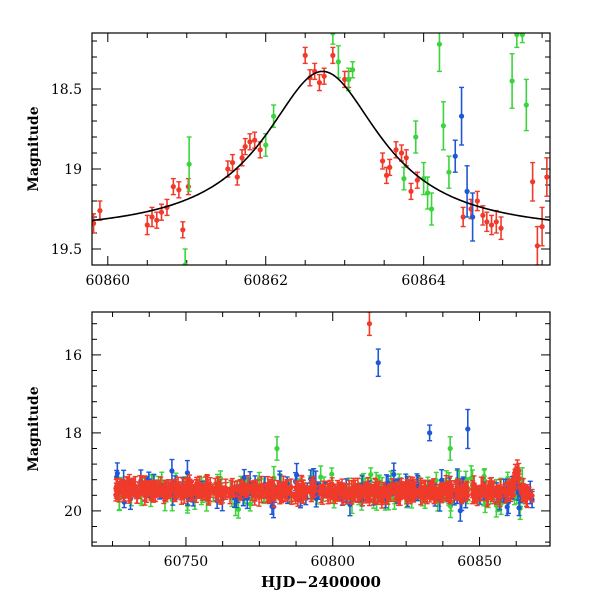 The image size is (600, 600). What do you see at coordinates (66, 250) in the screenshot?
I see `y-tick-label: 19.5` at bounding box center [66, 250].